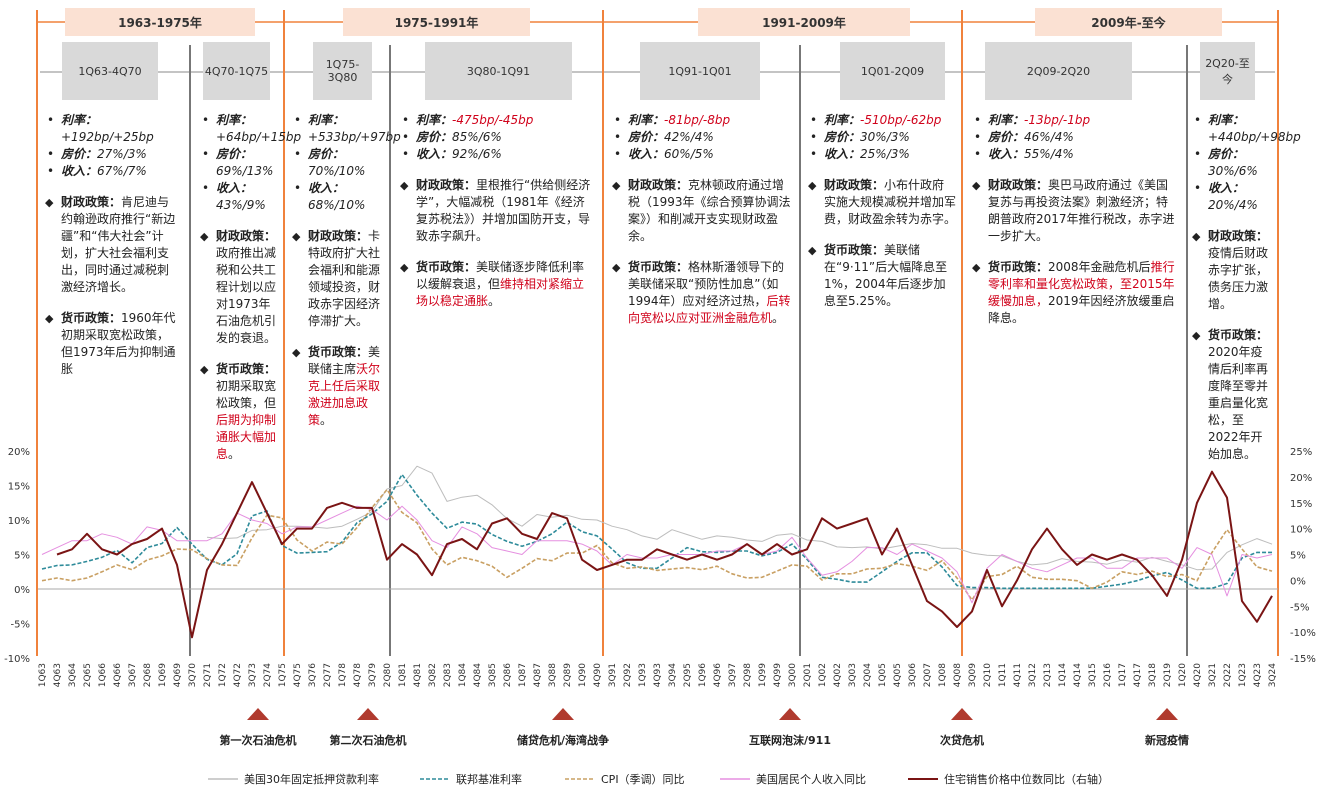  Describe the element at coordinates (253, 675) in the screenshot. I see `x-tick-label: 3Q73` at that location.